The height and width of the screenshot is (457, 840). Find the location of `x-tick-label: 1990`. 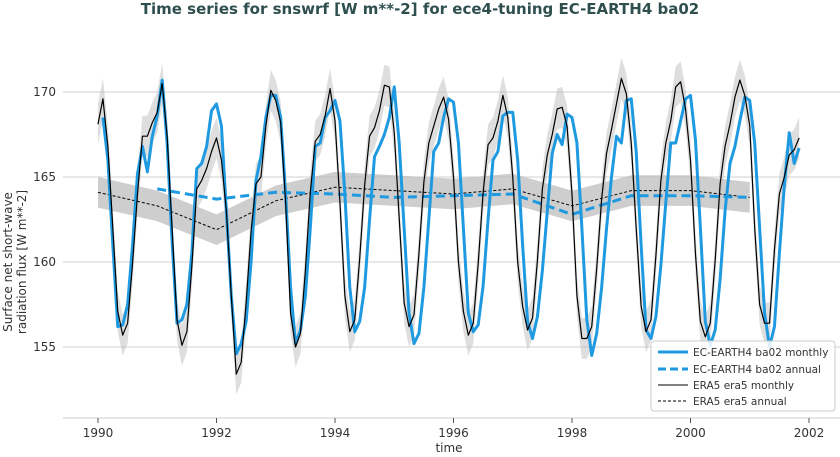

x-tick-label: 1990 is located at coordinates (98, 433).